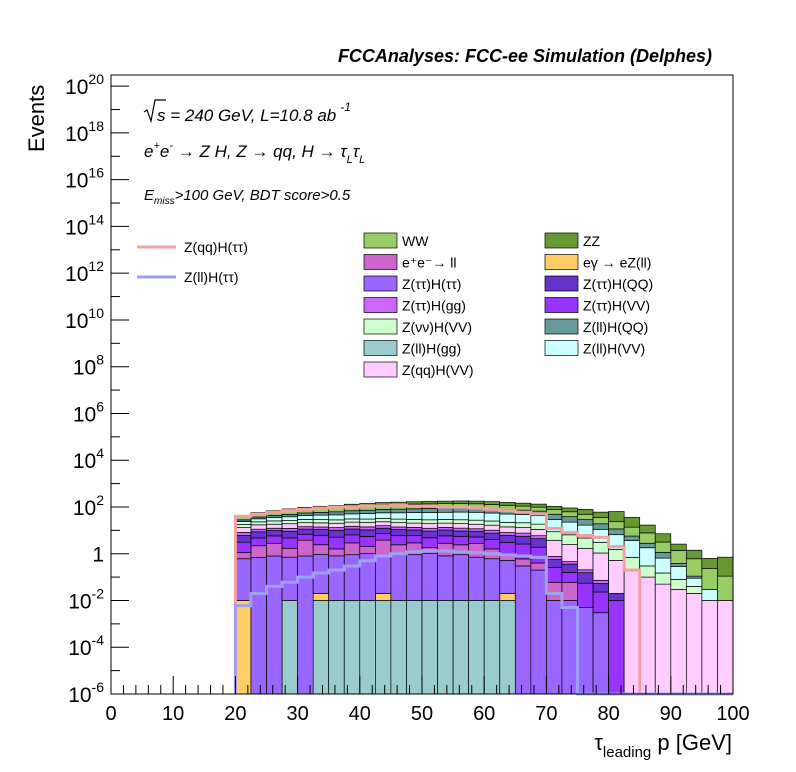 The width and height of the screenshot is (796, 772). I want to click on legend-fill-label: Z(ττ)H(VV), so click(616, 306).